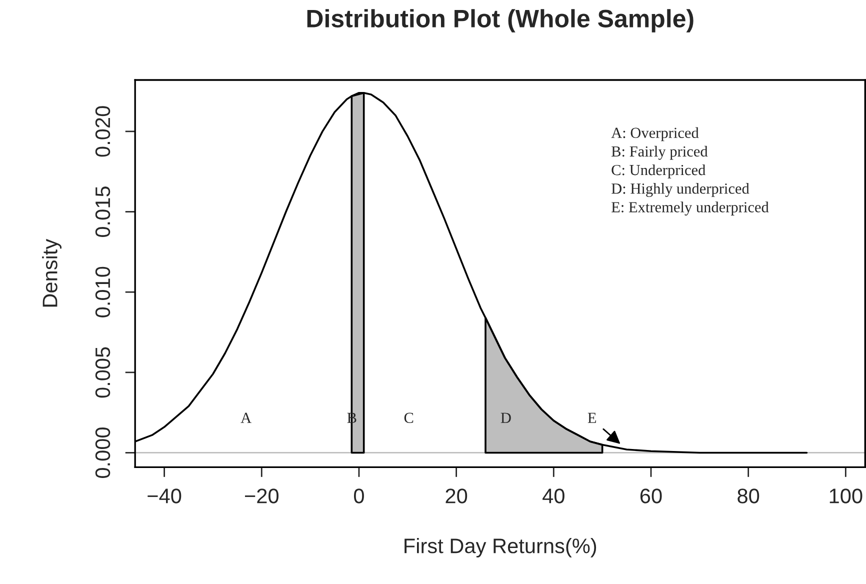 This screenshot has height=584, width=866. Describe the element at coordinates (165, 496) in the screenshot. I see `x-tick-label: −40` at that location.